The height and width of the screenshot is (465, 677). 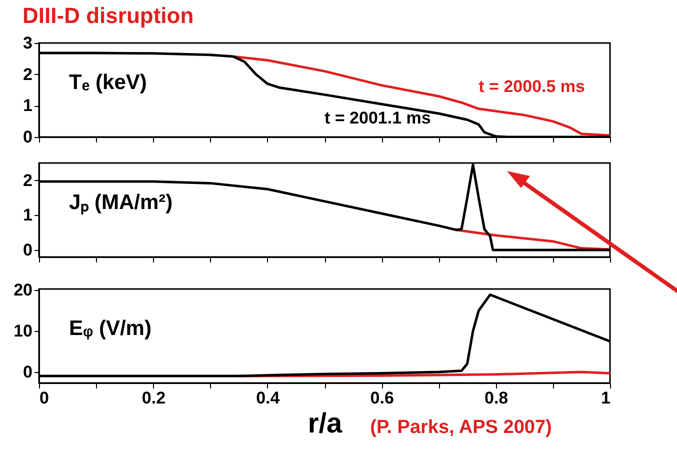 What do you see at coordinates (382, 398) in the screenshot?
I see `x-tick-label: 0.6` at bounding box center [382, 398].